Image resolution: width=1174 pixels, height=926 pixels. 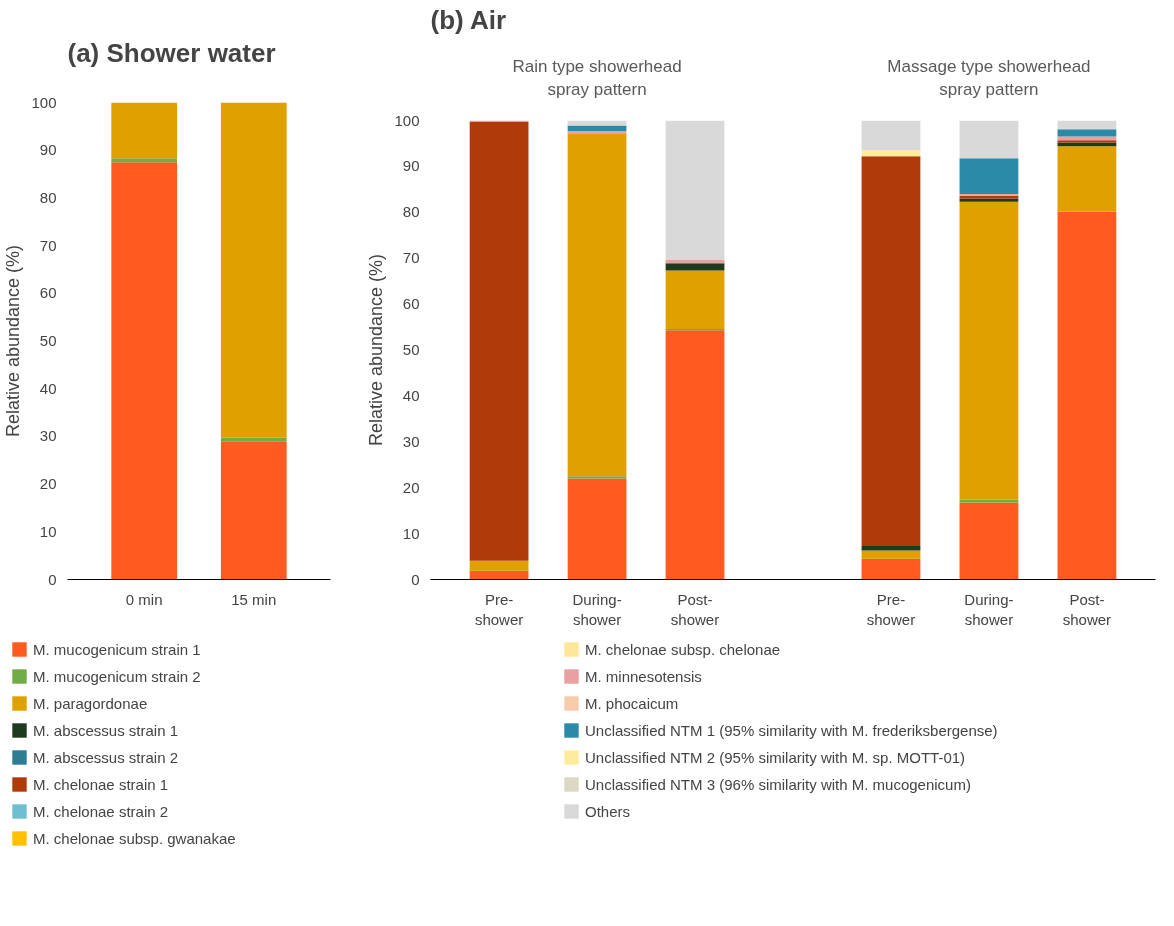 I want to click on text: Massage type showerhead spray pattern, so click(x=989, y=78).